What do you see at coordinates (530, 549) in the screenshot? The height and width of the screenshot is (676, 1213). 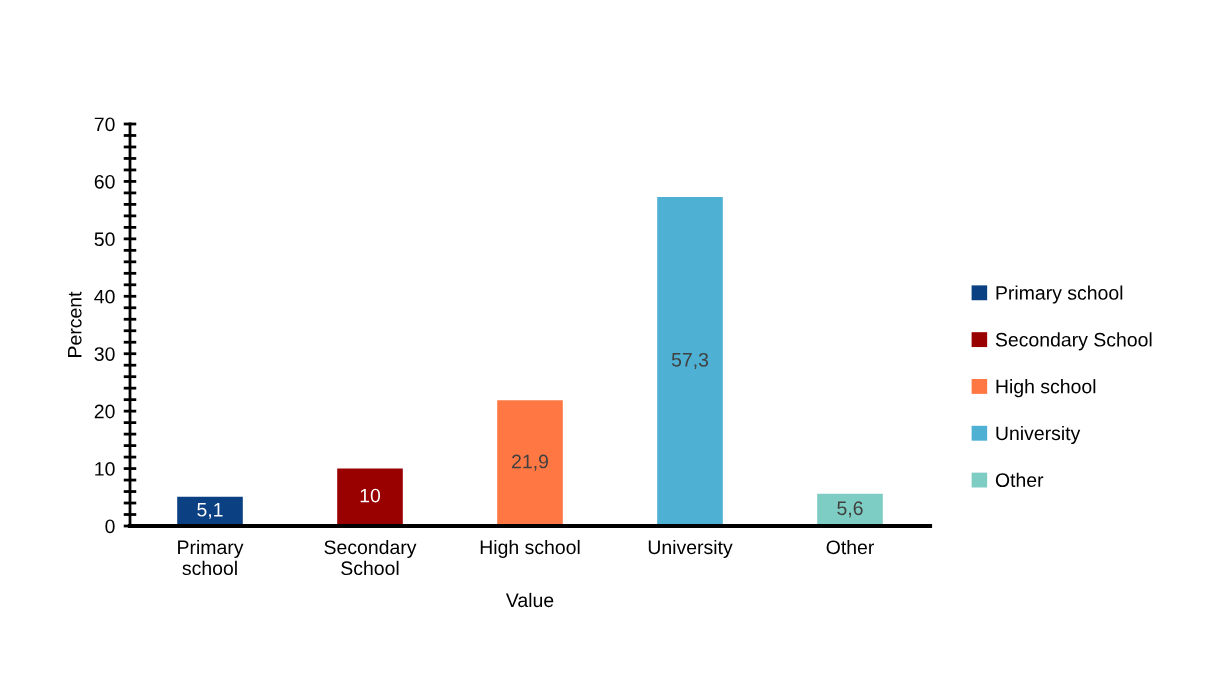 I see `x-tick-label: High school` at bounding box center [530, 549].